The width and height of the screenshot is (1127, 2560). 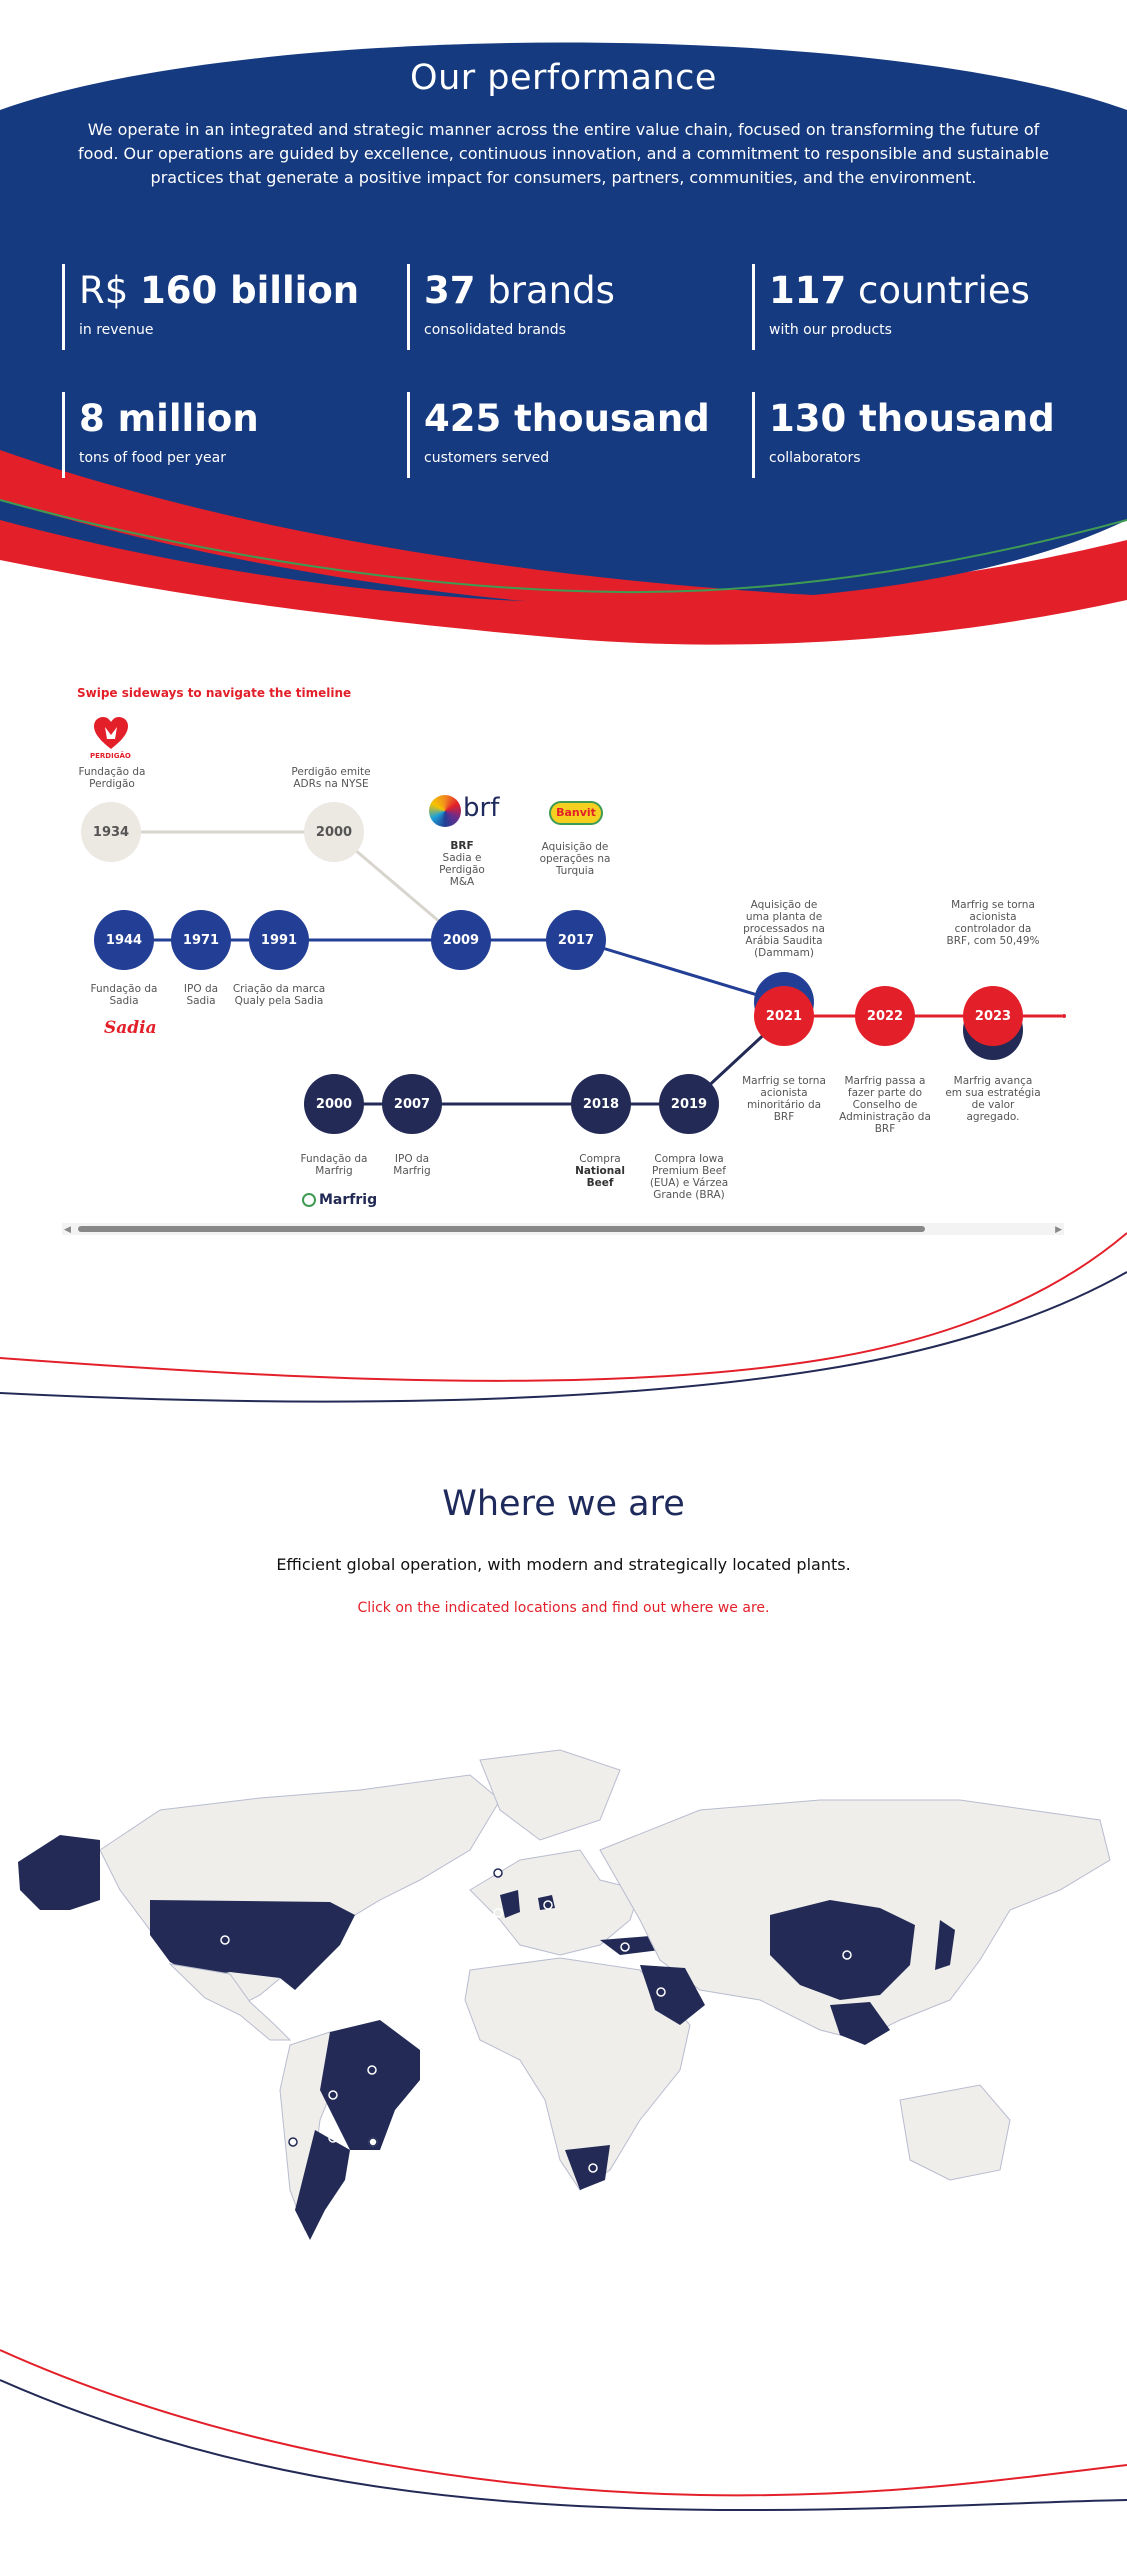 I want to click on timeline-node-2017: 2017, so click(x=576, y=940).